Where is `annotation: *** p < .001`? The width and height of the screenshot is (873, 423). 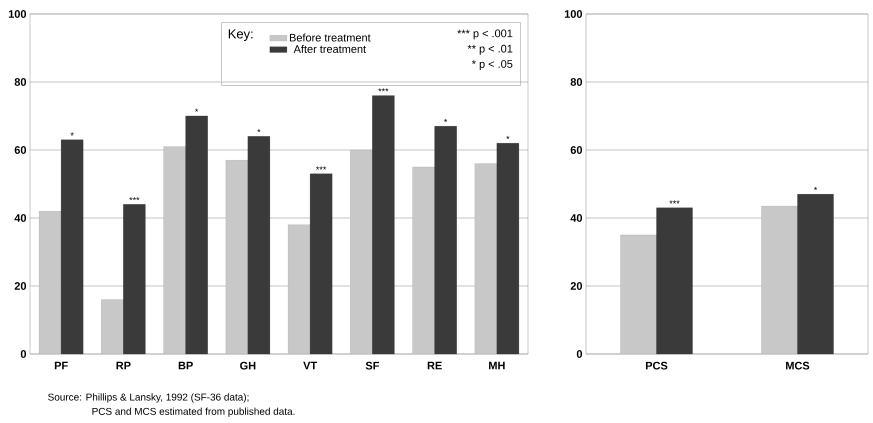 annotation: *** p < .001 is located at coordinates (484, 35).